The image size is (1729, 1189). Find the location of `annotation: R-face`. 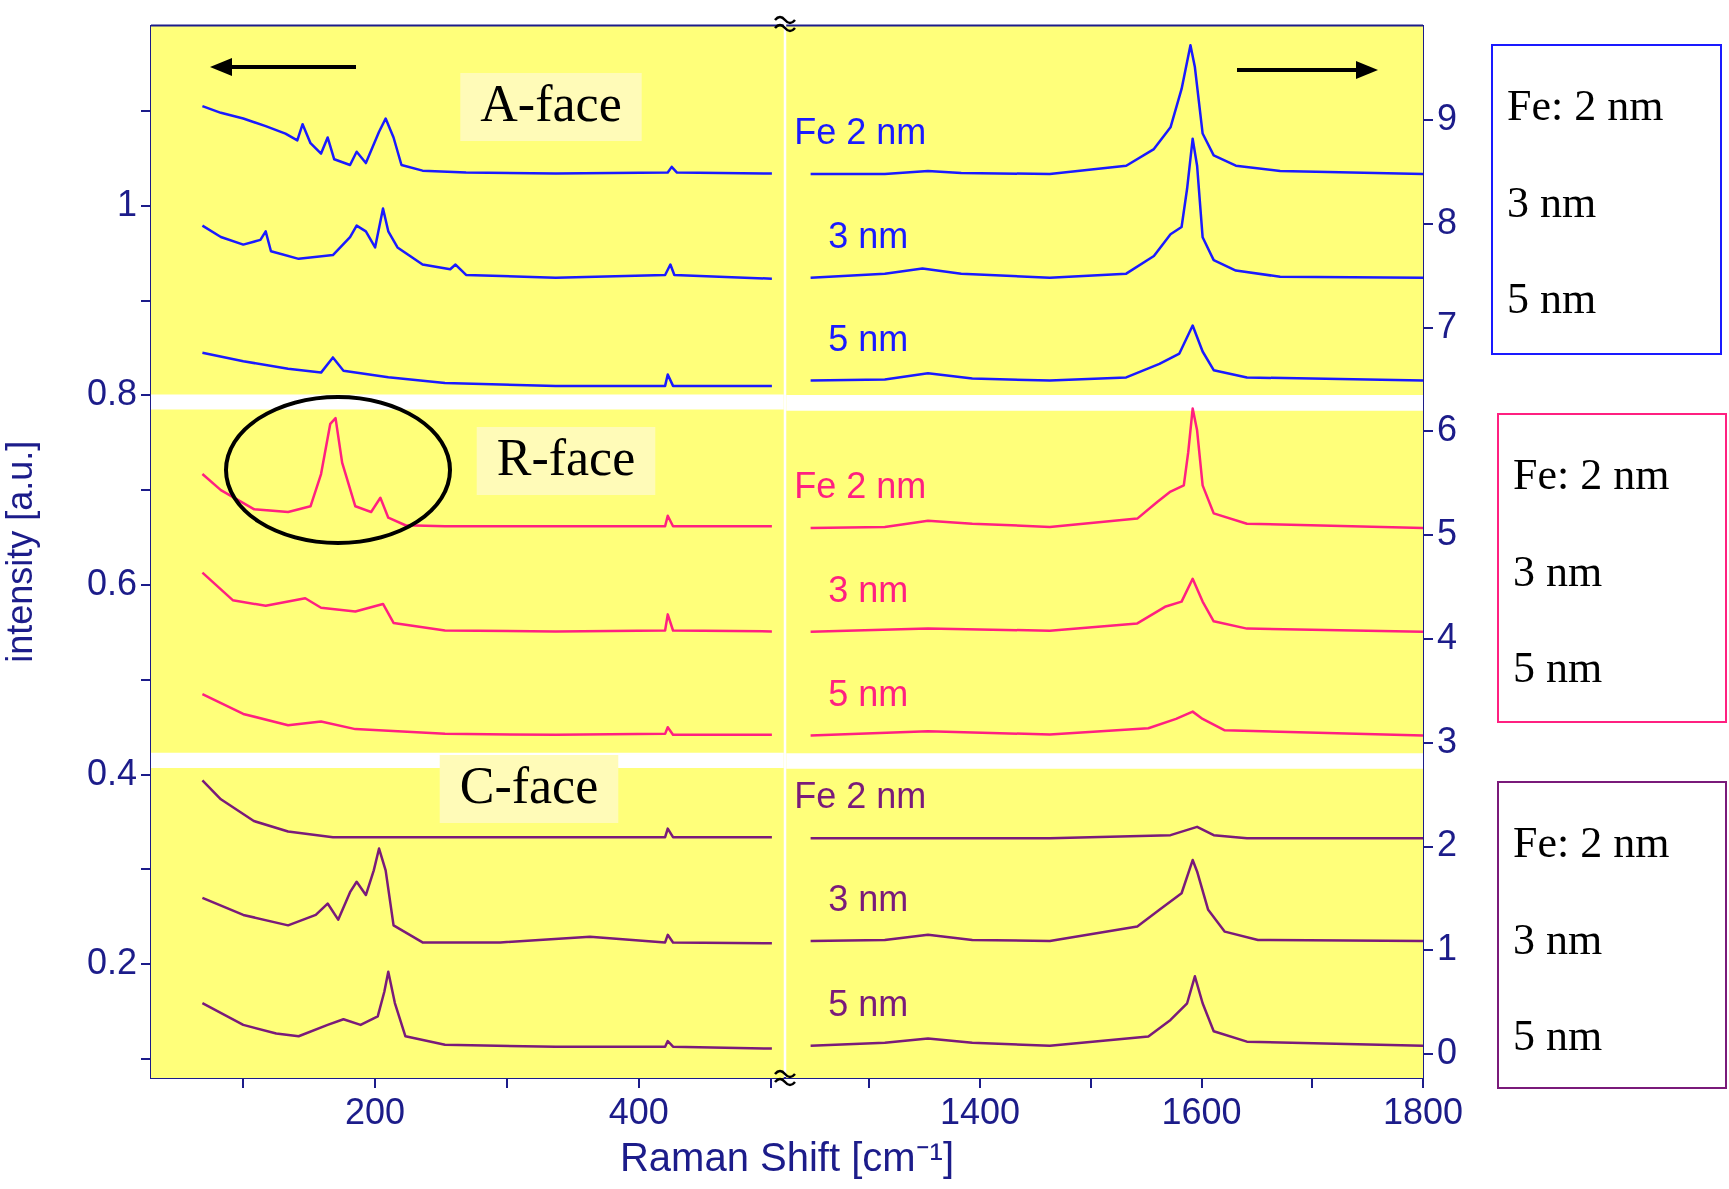

annotation: R-face is located at coordinates (566, 457).